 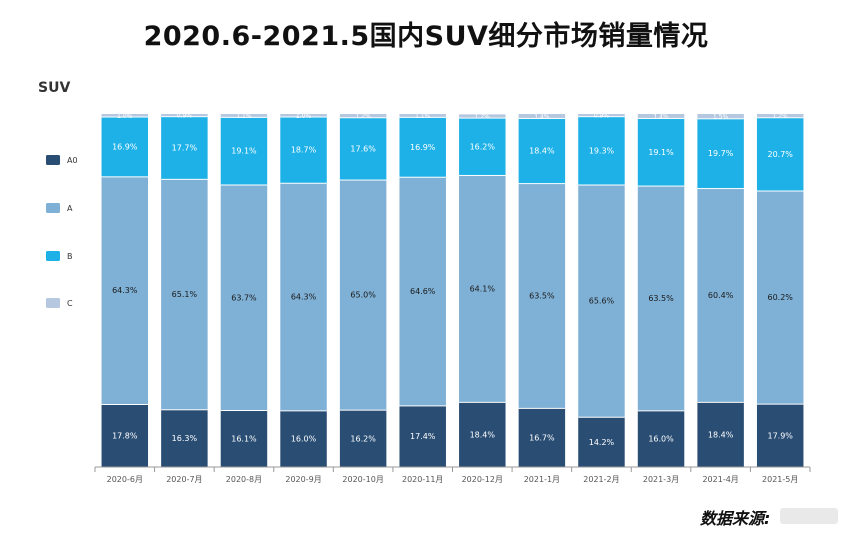 I want to click on data-label-a-10: 63.5%, so click(x=661, y=298).